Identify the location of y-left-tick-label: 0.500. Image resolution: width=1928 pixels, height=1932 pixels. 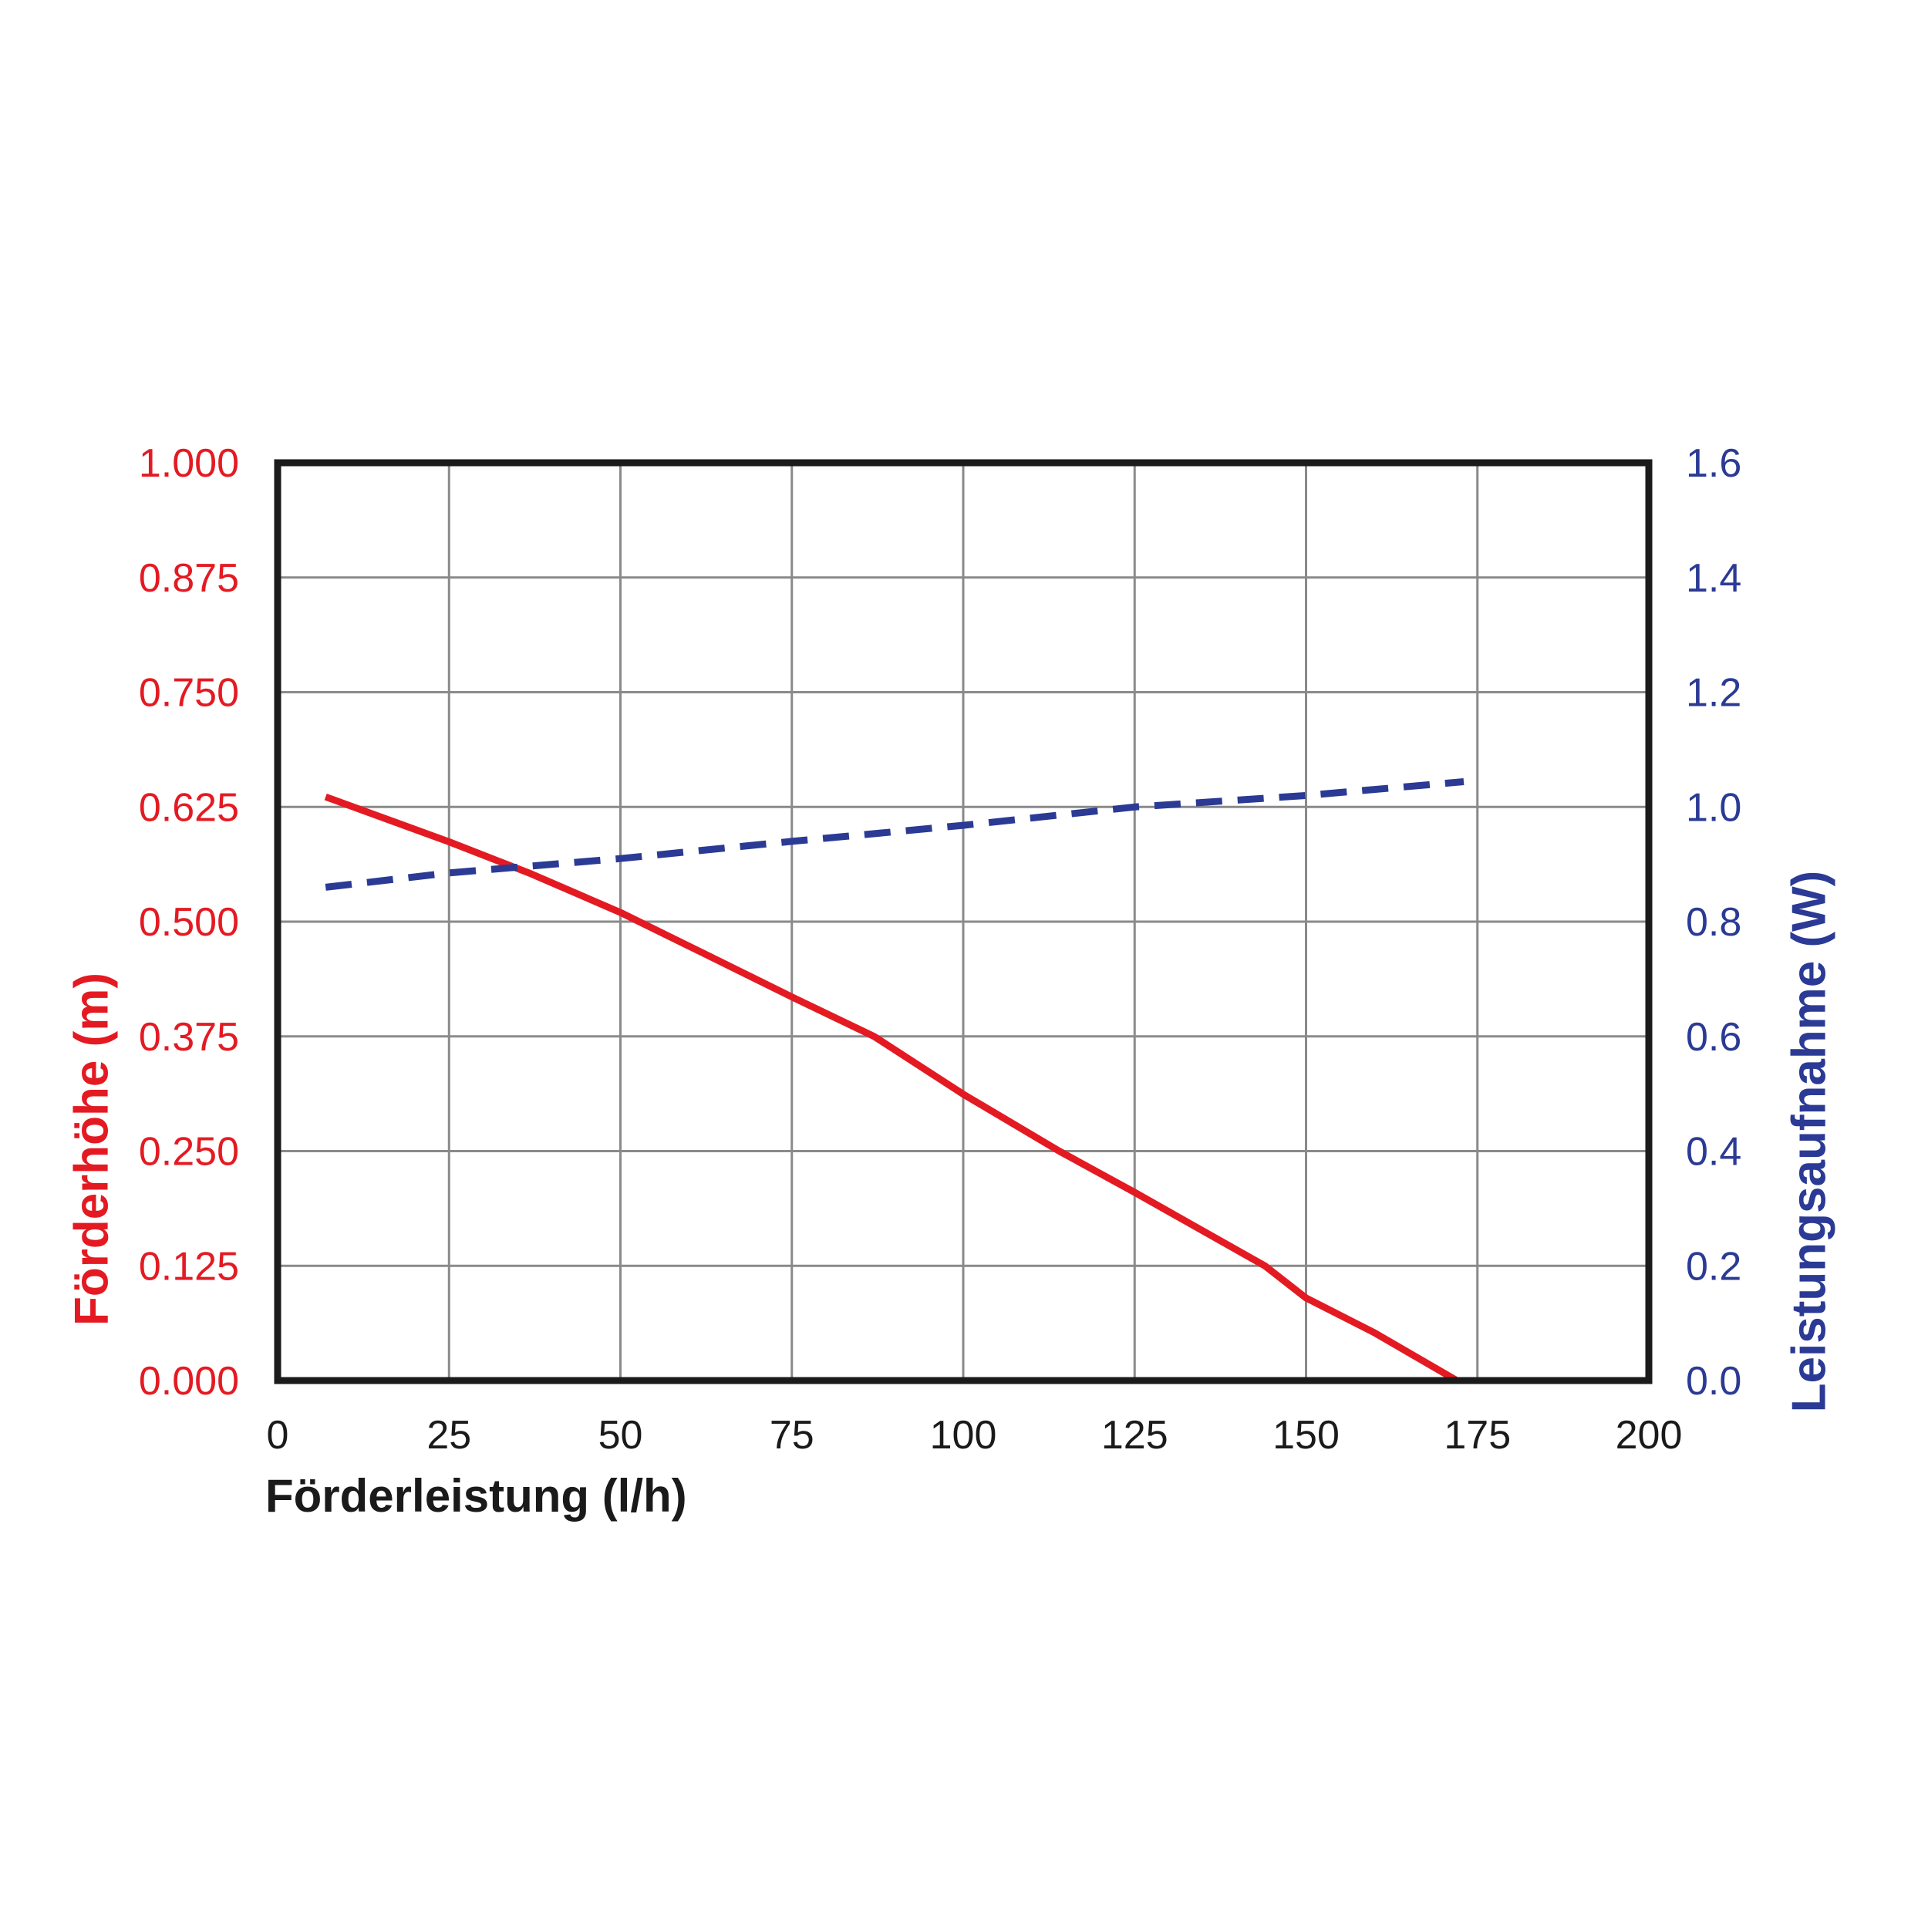
(189, 922).